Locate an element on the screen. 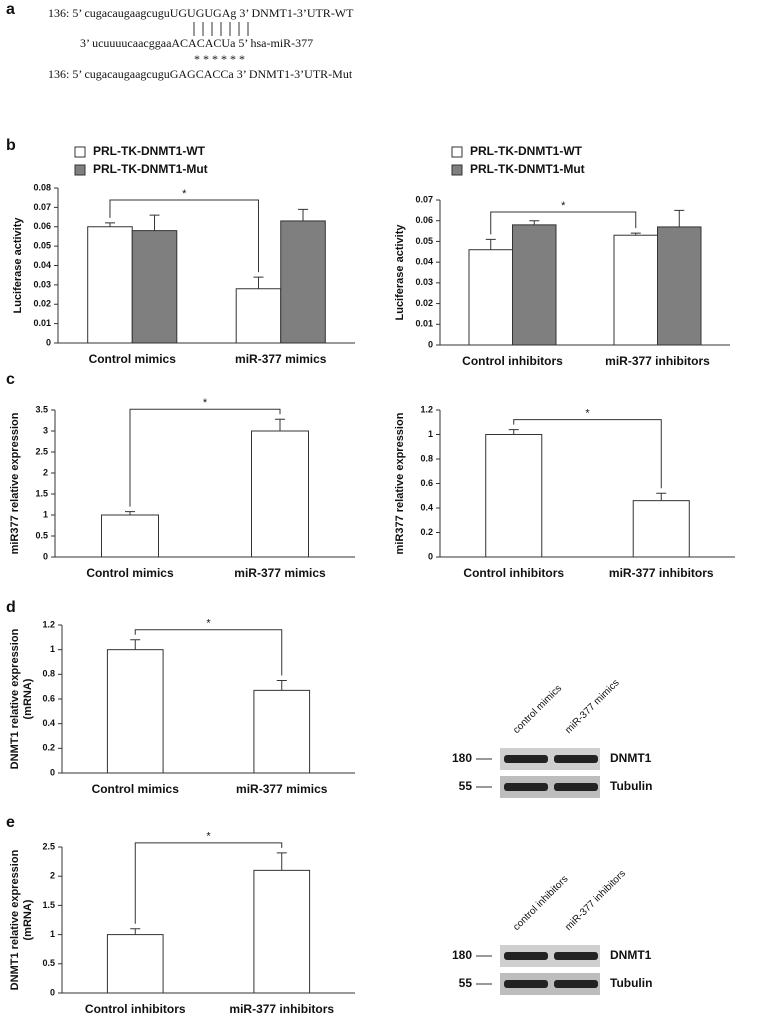 This screenshot has height=1013, width=764. y-axis-label: Luciferase activity is located at coordinates (18, 265).